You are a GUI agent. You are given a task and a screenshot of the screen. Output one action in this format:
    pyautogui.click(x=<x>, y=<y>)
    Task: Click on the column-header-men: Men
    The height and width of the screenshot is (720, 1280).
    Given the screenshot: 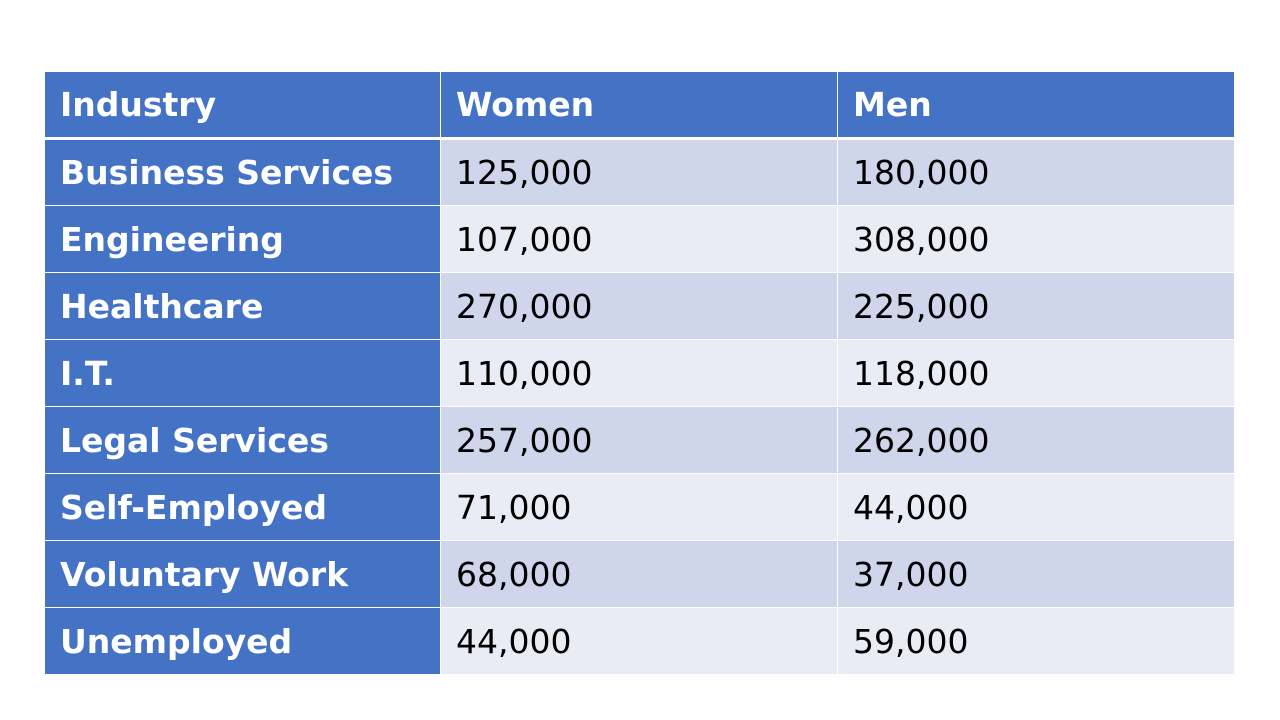 What is the action you would take?
    pyautogui.click(x=1036, y=105)
    